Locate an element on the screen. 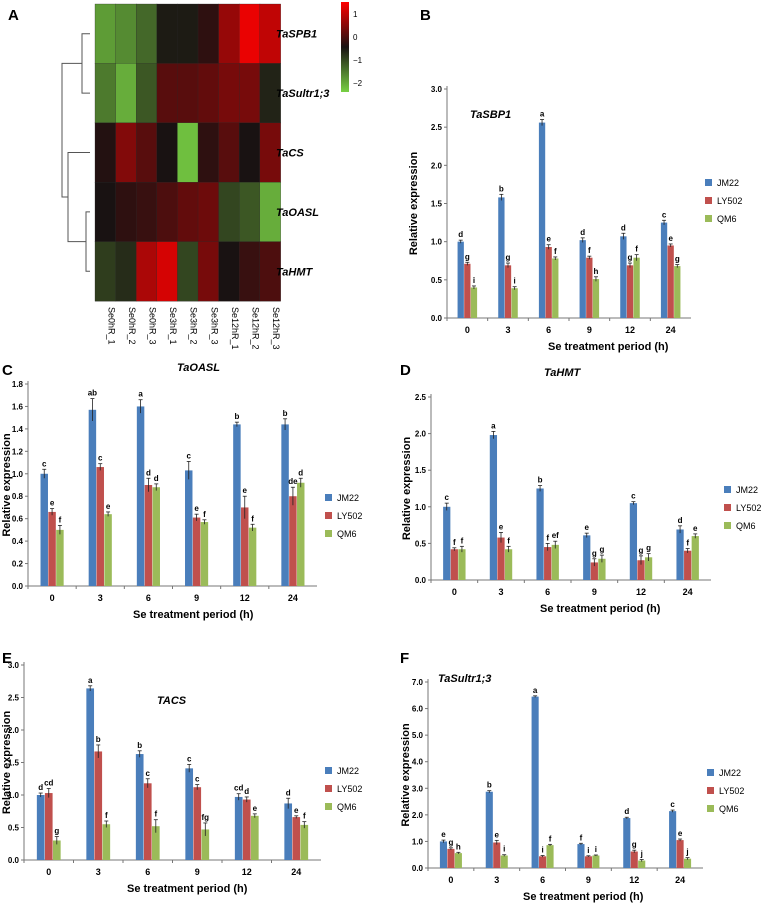 This screenshot has width=777, height=908. significance-label: de is located at coordinates (293, 481).